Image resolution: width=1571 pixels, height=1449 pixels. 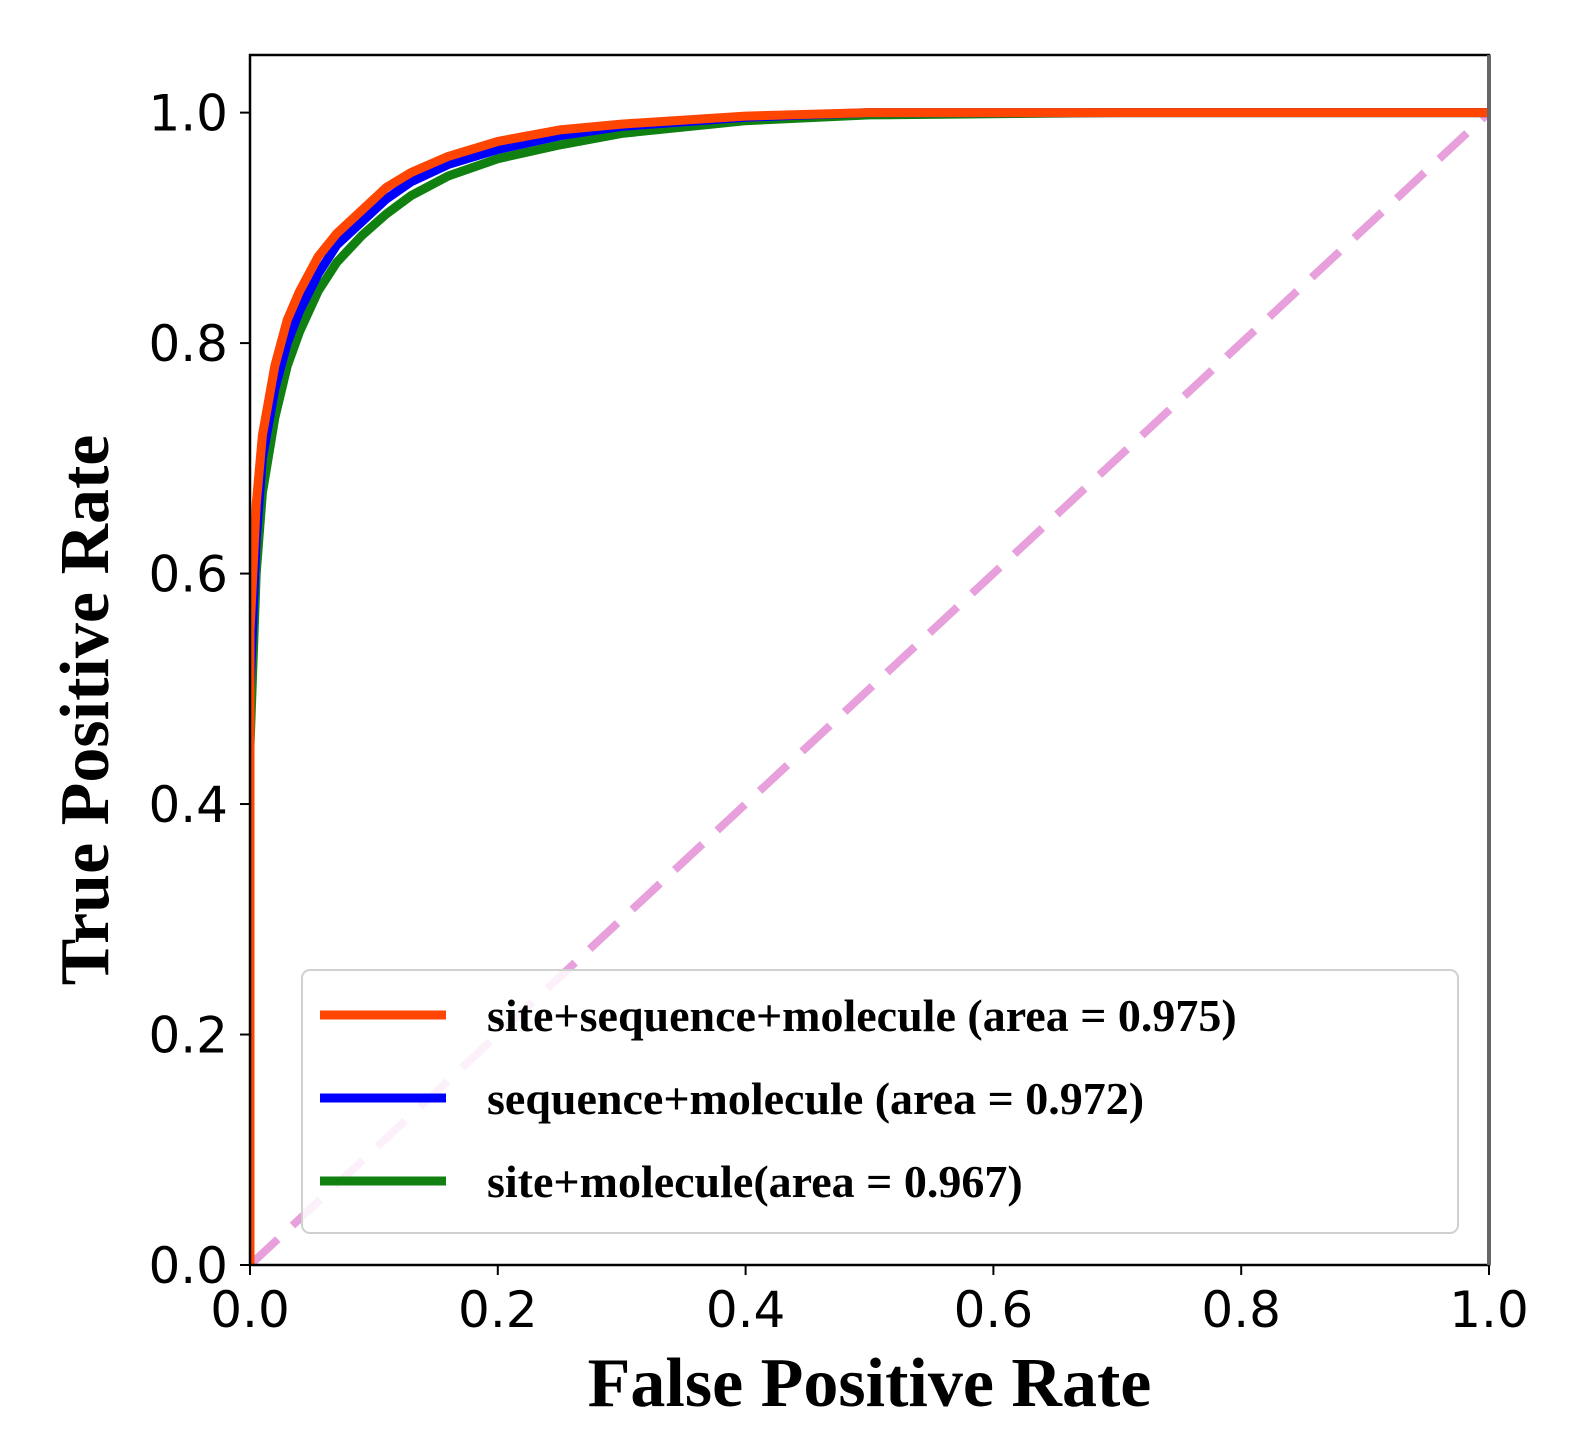 What do you see at coordinates (188, 805) in the screenshot?
I see `y-tick-label: 0.4` at bounding box center [188, 805].